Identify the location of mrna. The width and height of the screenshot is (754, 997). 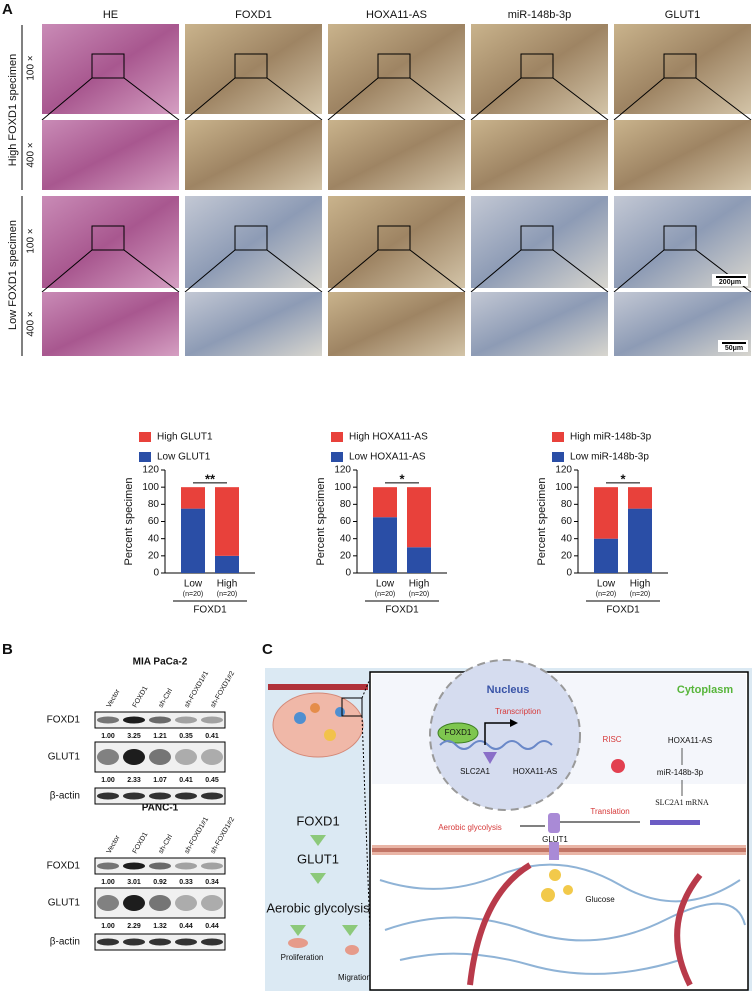
(675, 822).